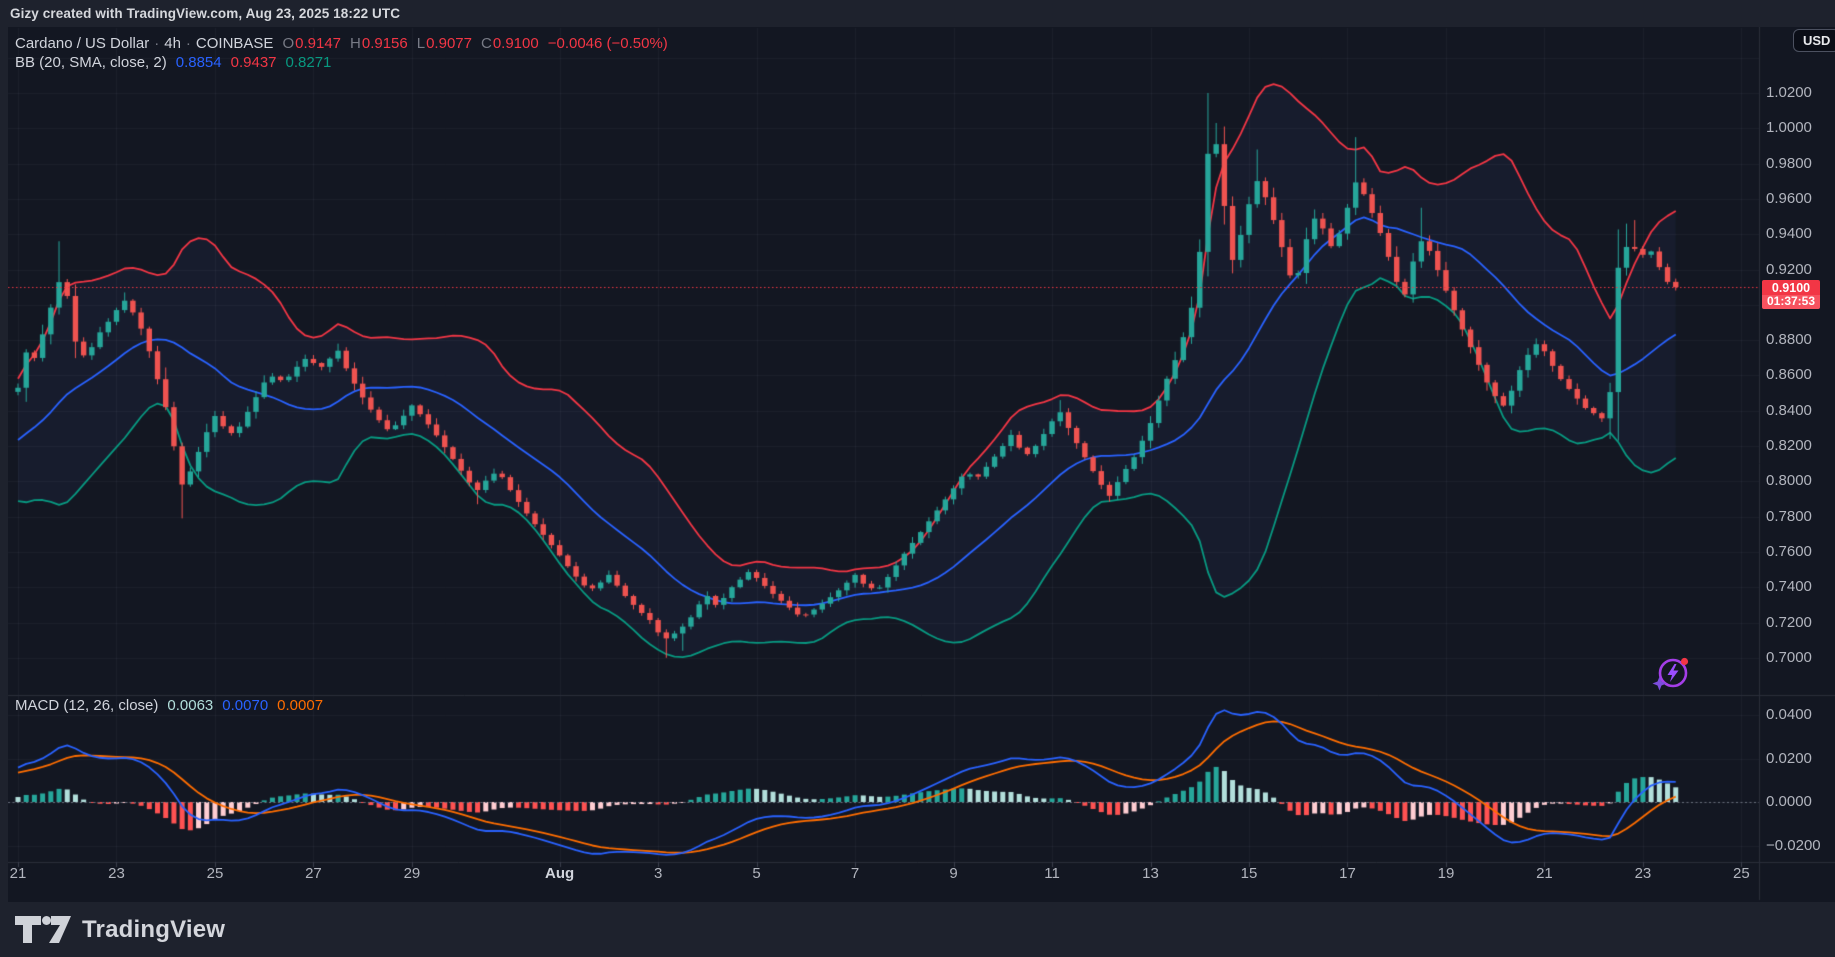 This screenshot has height=957, width=1835. I want to click on time-axis-label: 15, so click(1249, 873).